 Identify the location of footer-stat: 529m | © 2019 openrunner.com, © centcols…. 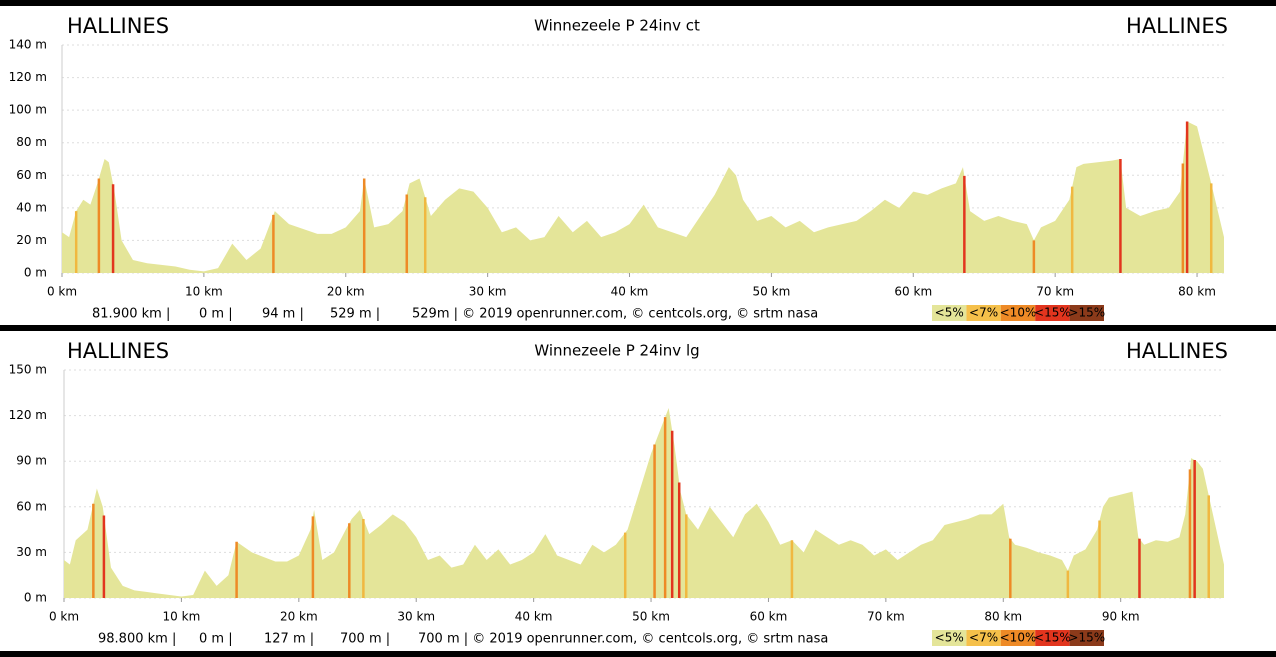
(615, 314).